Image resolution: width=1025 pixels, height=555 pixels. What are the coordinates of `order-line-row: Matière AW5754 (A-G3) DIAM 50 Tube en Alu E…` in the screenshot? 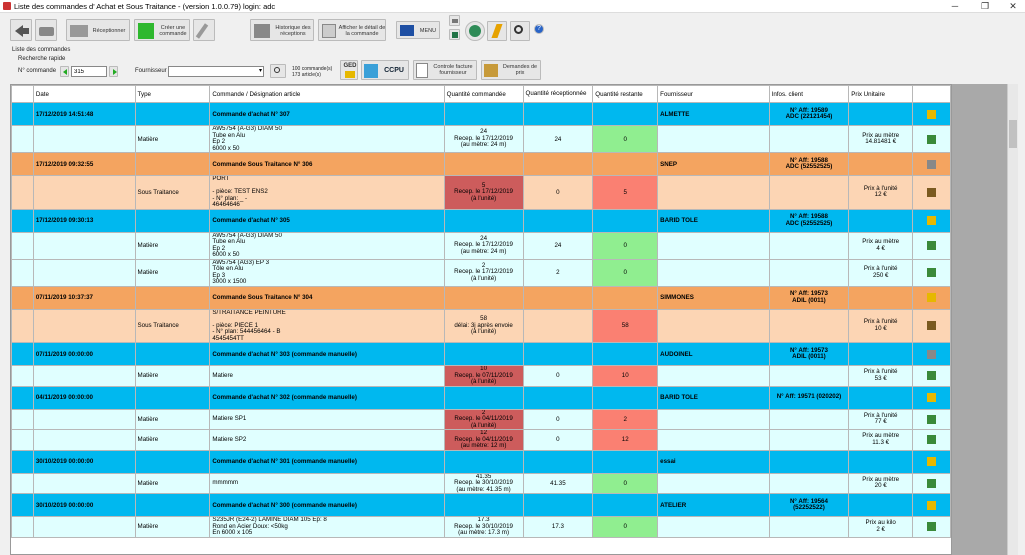 It's located at (481, 139).